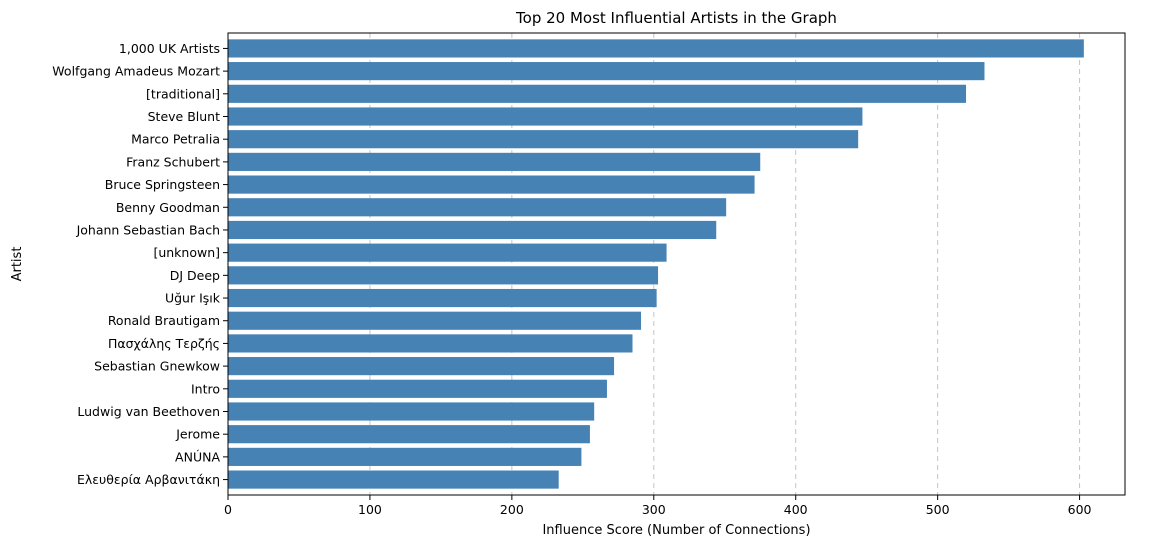  What do you see at coordinates (173, 161) in the screenshot?
I see `y-tick-label: Franz Schubert` at bounding box center [173, 161].